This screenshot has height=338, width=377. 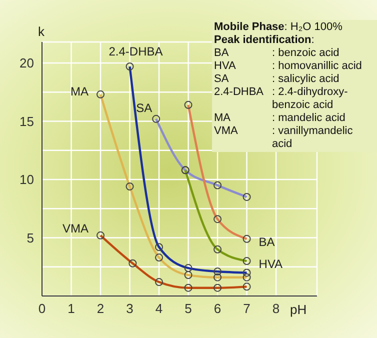 I want to click on series-label: BA, so click(x=266, y=242).